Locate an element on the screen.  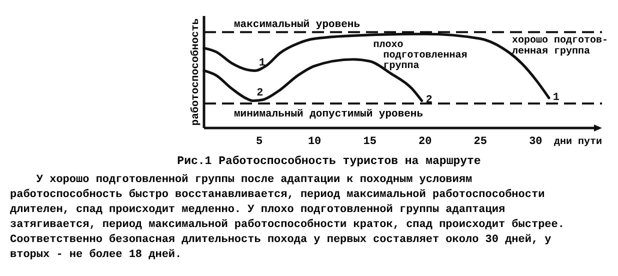
text: 1 is located at coordinates (556, 98).